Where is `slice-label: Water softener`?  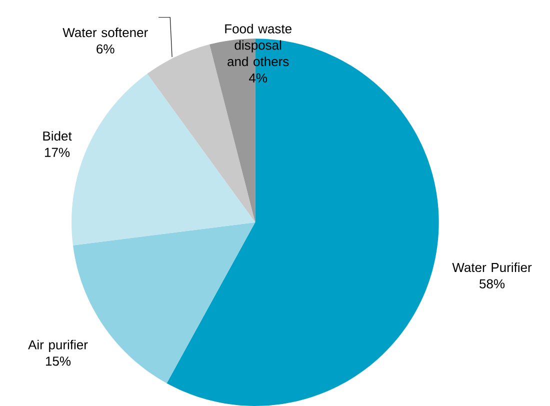 slice-label: Water softener is located at coordinates (105, 33).